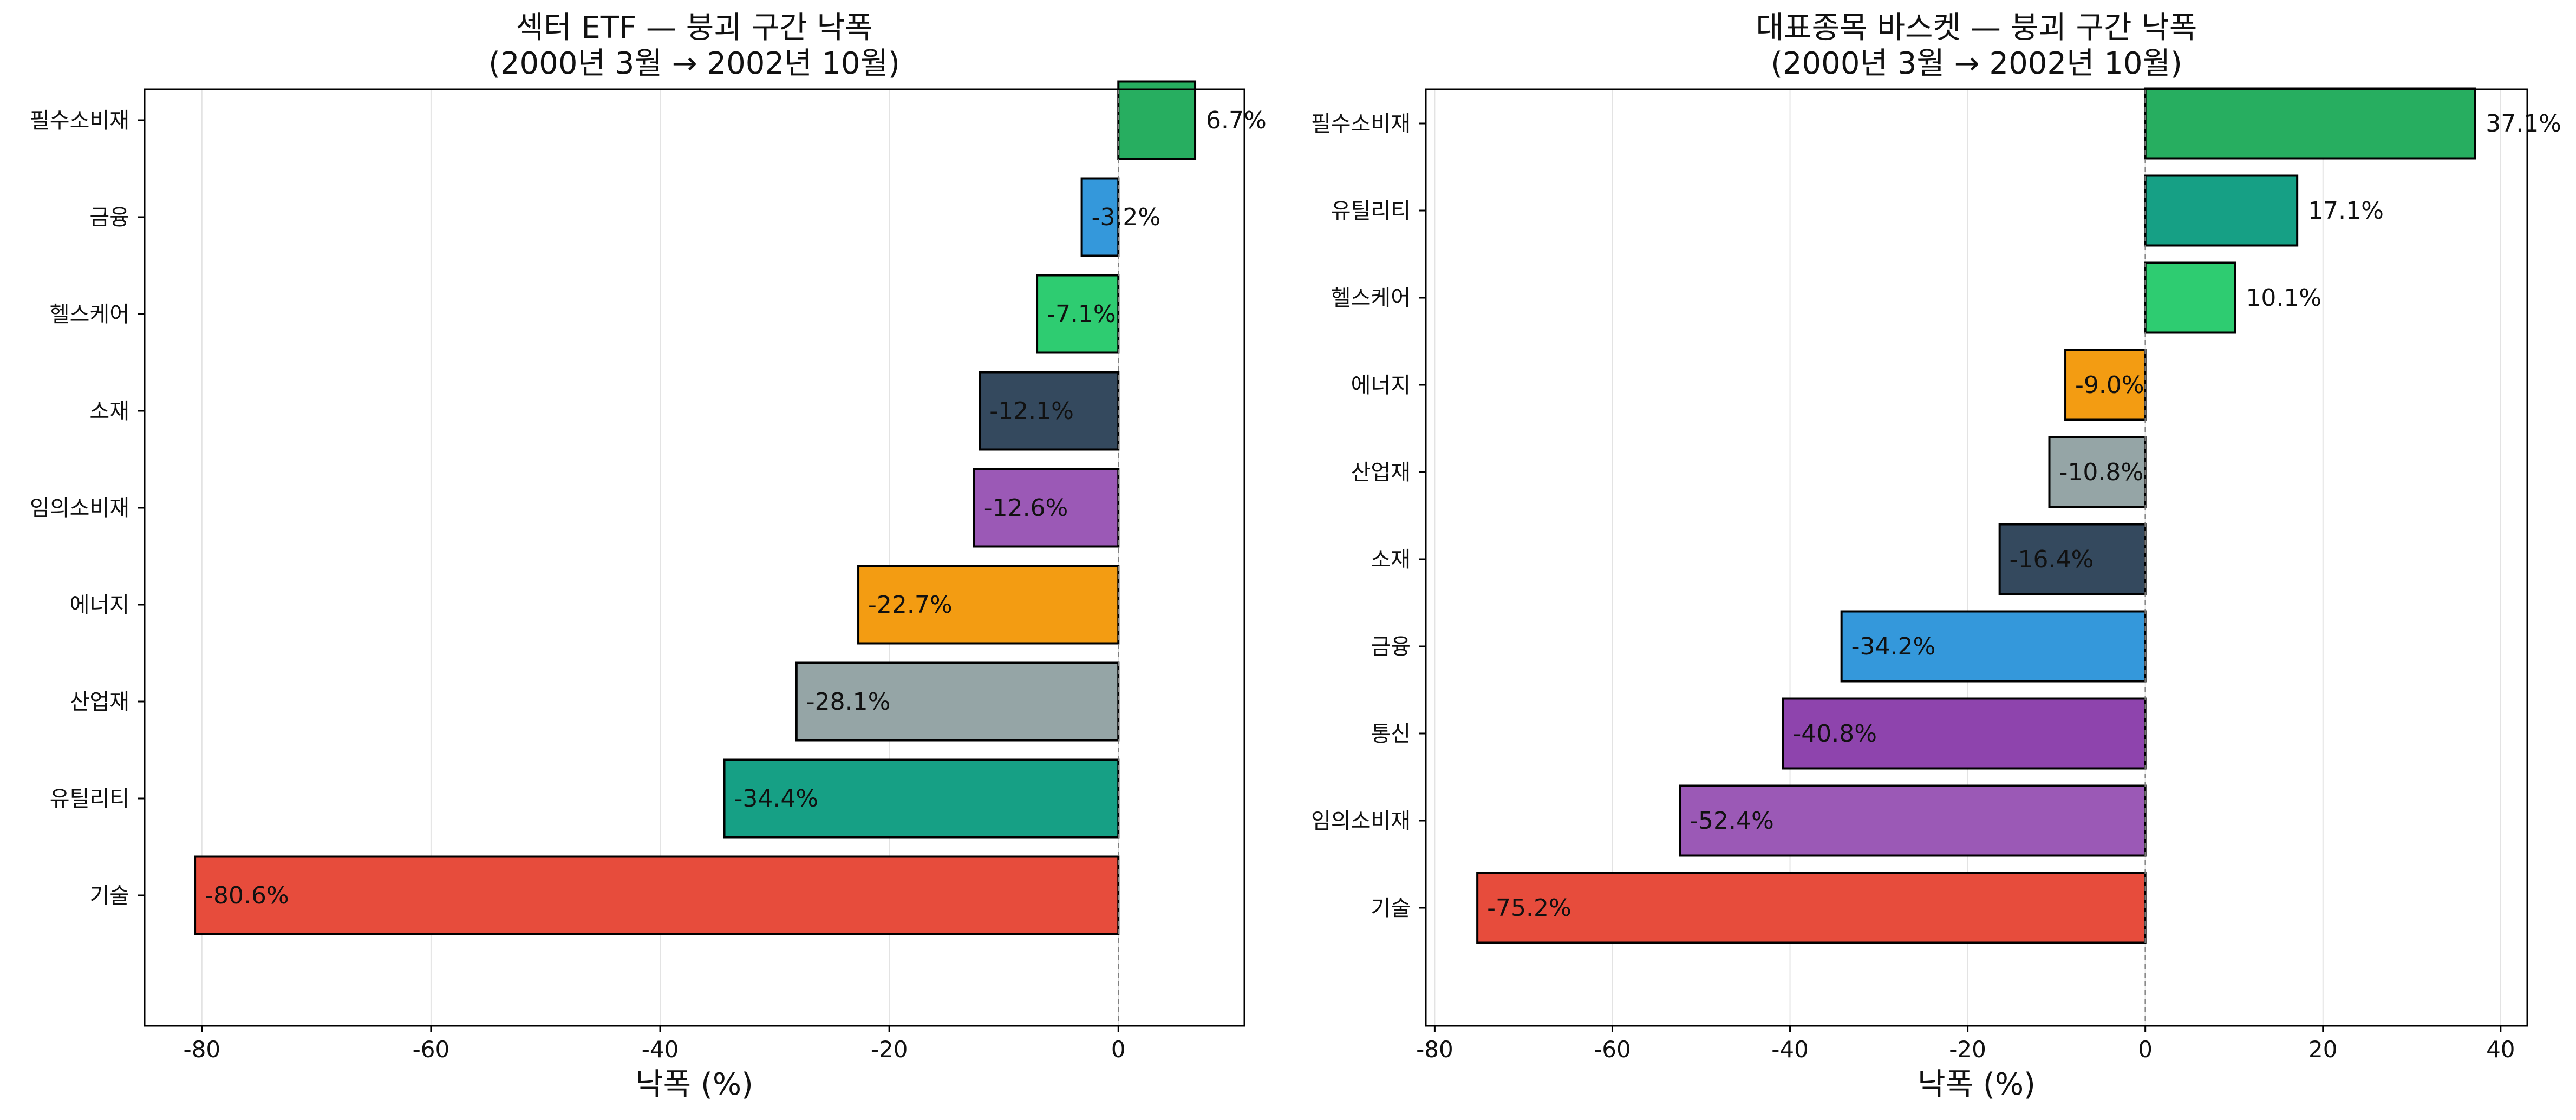 This screenshot has height=1120, width=2576. I want to click on x-tick-labels: -80 -60 -40 -20 0 20 40, so click(1965, 1044).